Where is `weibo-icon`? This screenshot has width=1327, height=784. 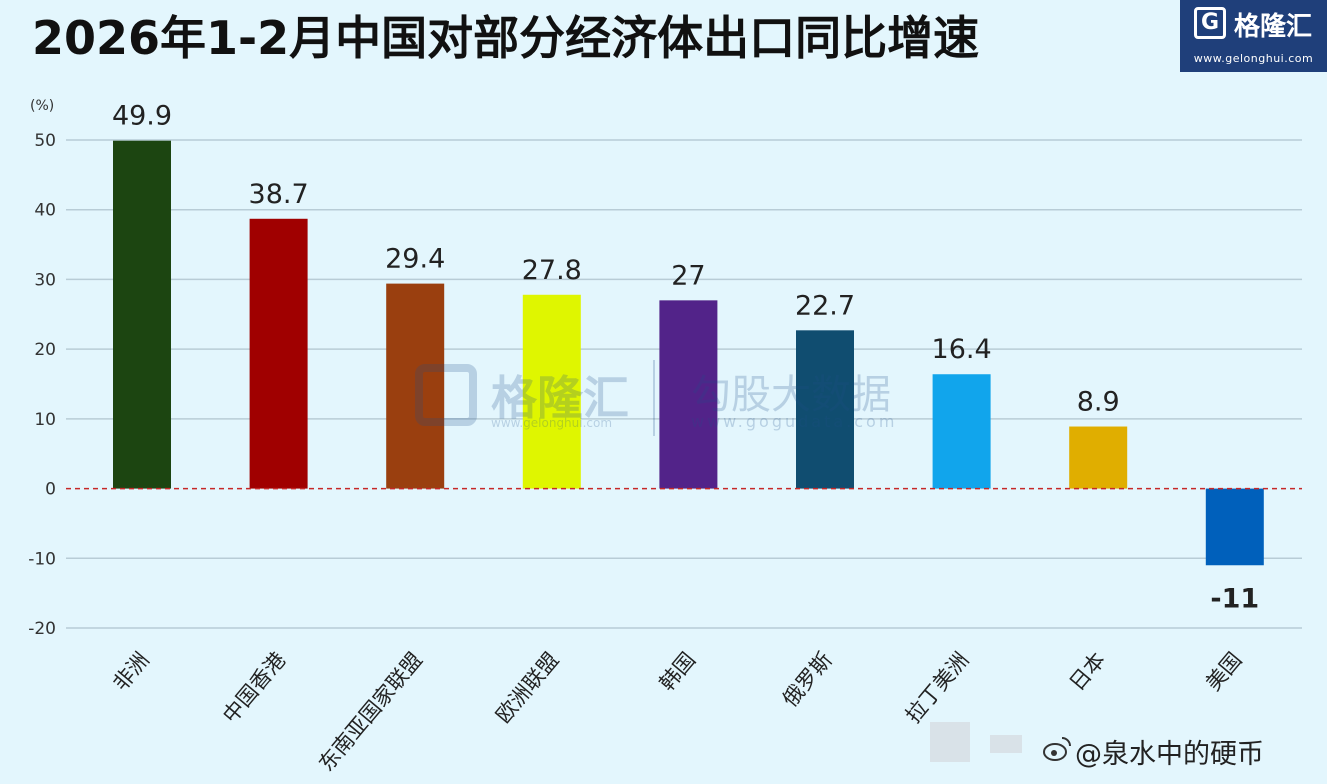
weibo-icon is located at coordinates (1057, 749).